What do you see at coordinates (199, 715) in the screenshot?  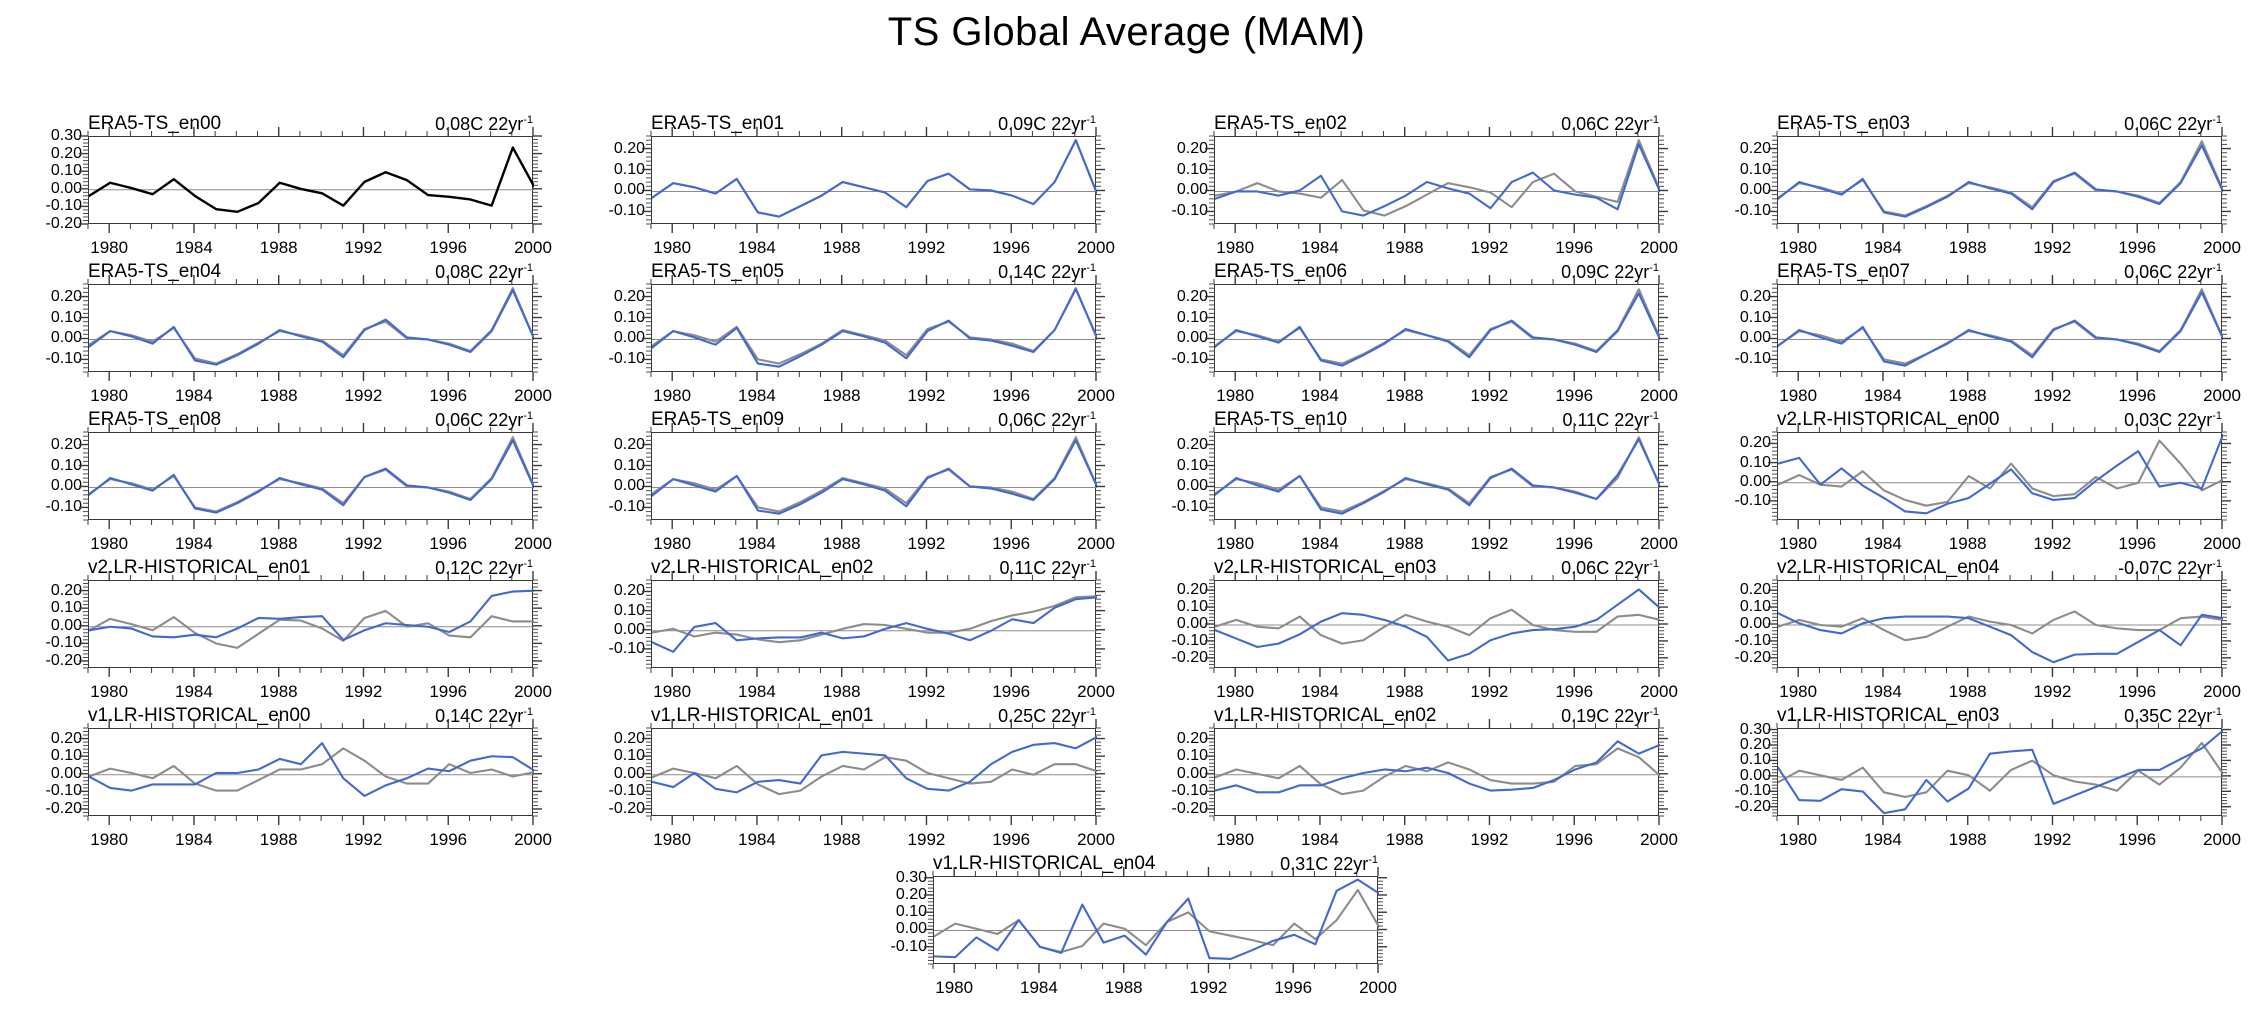 I see `panel-title: v1.LR-HISTORICAL_en00` at bounding box center [199, 715].